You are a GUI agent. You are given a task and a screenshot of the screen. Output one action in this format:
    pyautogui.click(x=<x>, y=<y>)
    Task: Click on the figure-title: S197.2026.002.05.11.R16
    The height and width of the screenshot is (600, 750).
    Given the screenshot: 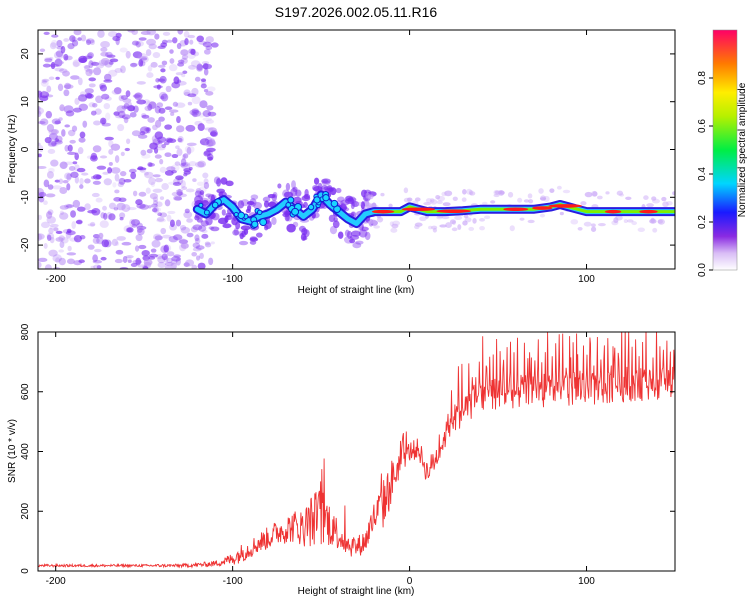 What is the action you would take?
    pyautogui.click(x=356, y=12)
    